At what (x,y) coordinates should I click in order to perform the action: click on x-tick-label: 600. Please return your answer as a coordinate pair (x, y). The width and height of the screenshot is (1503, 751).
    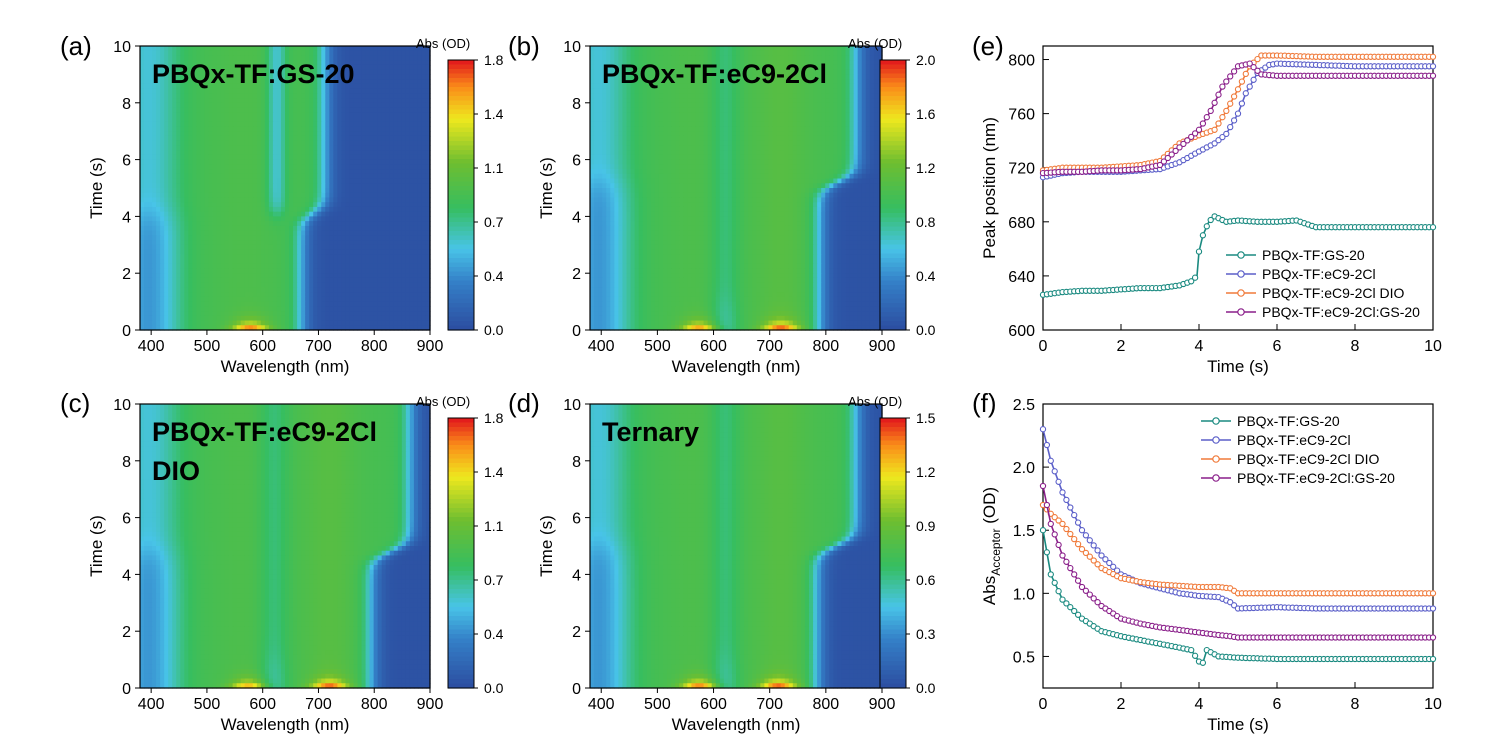
    Looking at the image, I should click on (262, 346).